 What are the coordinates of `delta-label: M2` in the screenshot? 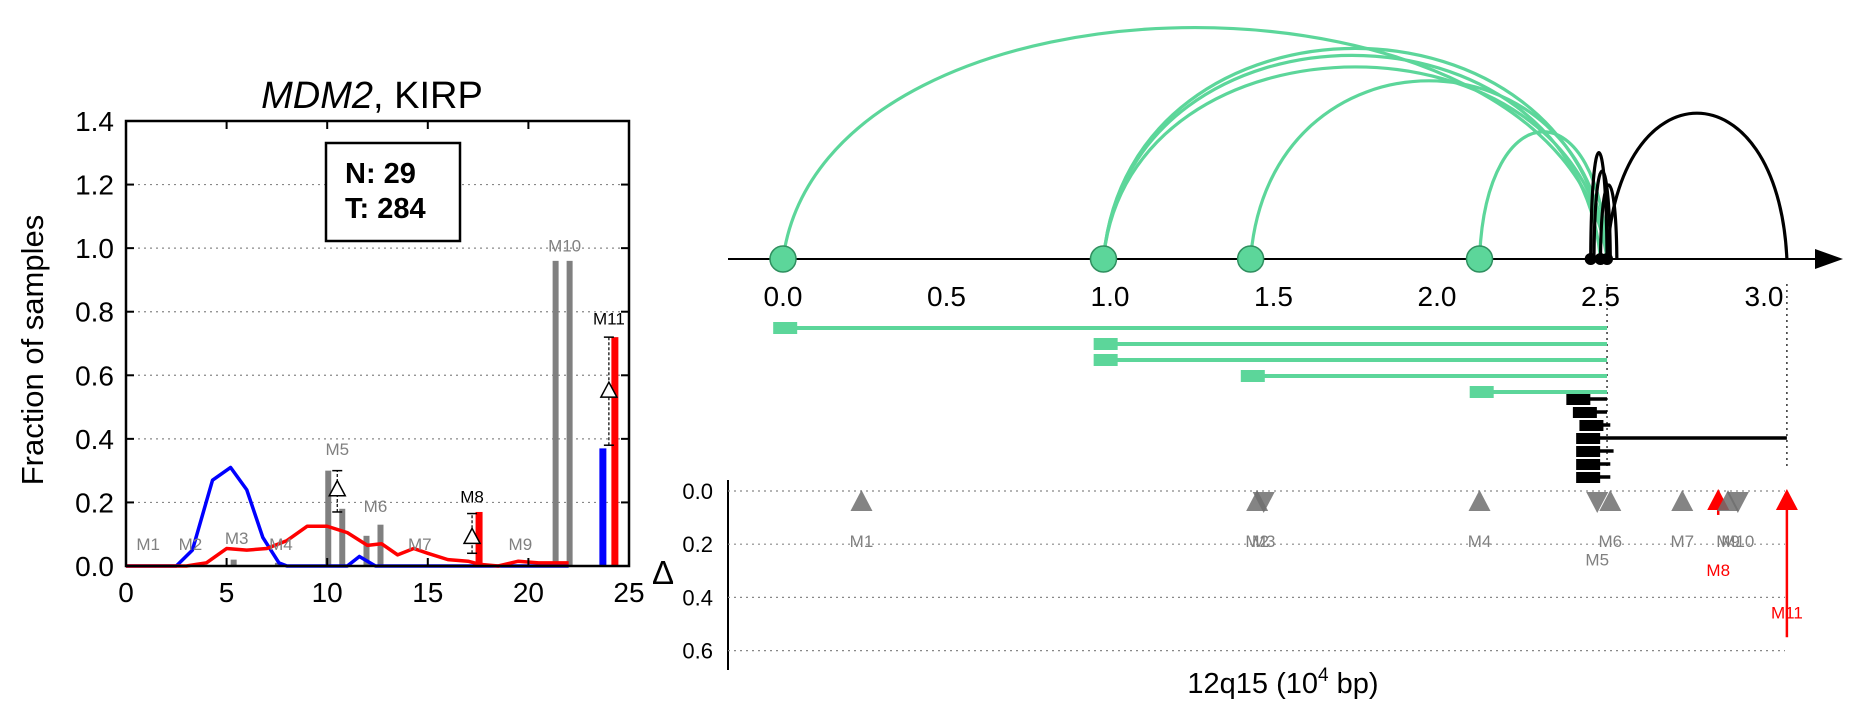 It's located at (1257, 541).